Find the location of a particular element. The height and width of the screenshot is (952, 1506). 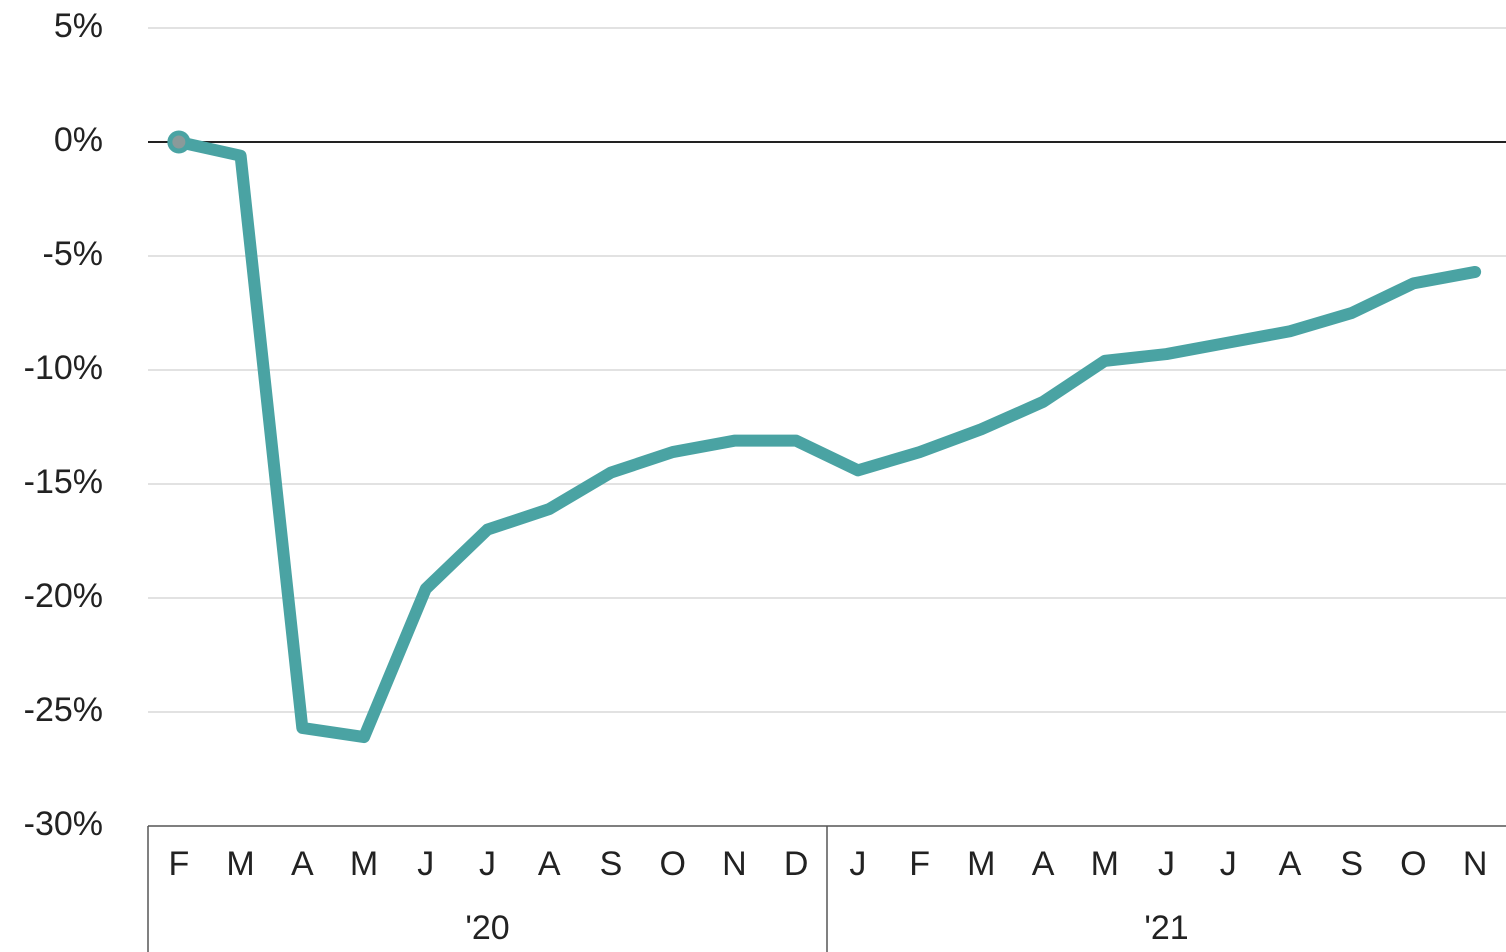

group-label: '21 is located at coordinates (1166, 928).